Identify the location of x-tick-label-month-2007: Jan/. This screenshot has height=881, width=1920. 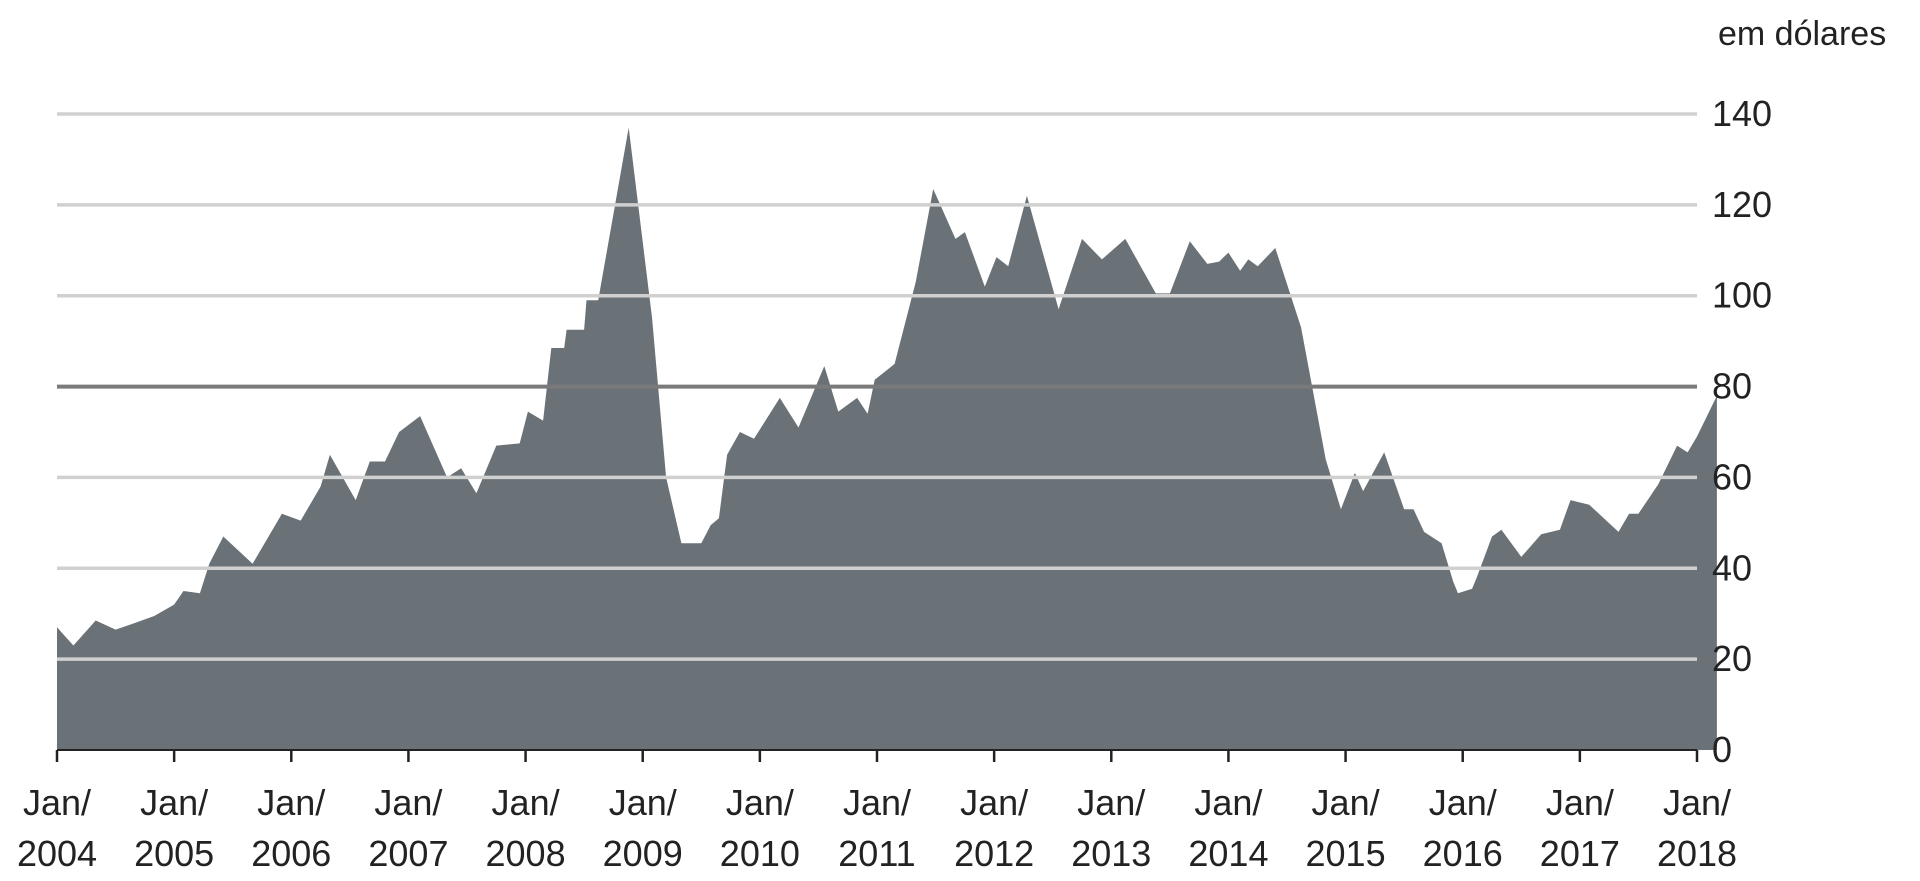
(408, 802).